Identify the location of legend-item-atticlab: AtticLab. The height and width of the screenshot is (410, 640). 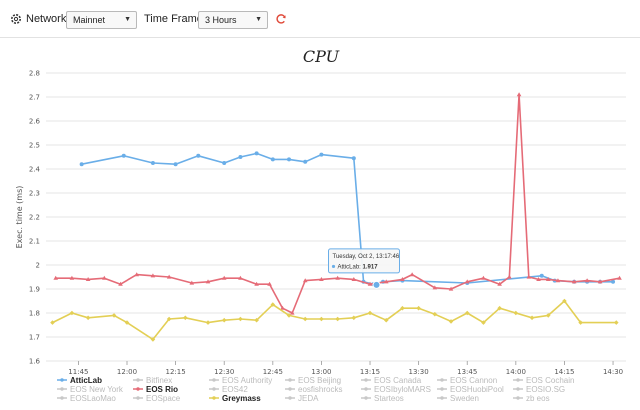
(79, 380).